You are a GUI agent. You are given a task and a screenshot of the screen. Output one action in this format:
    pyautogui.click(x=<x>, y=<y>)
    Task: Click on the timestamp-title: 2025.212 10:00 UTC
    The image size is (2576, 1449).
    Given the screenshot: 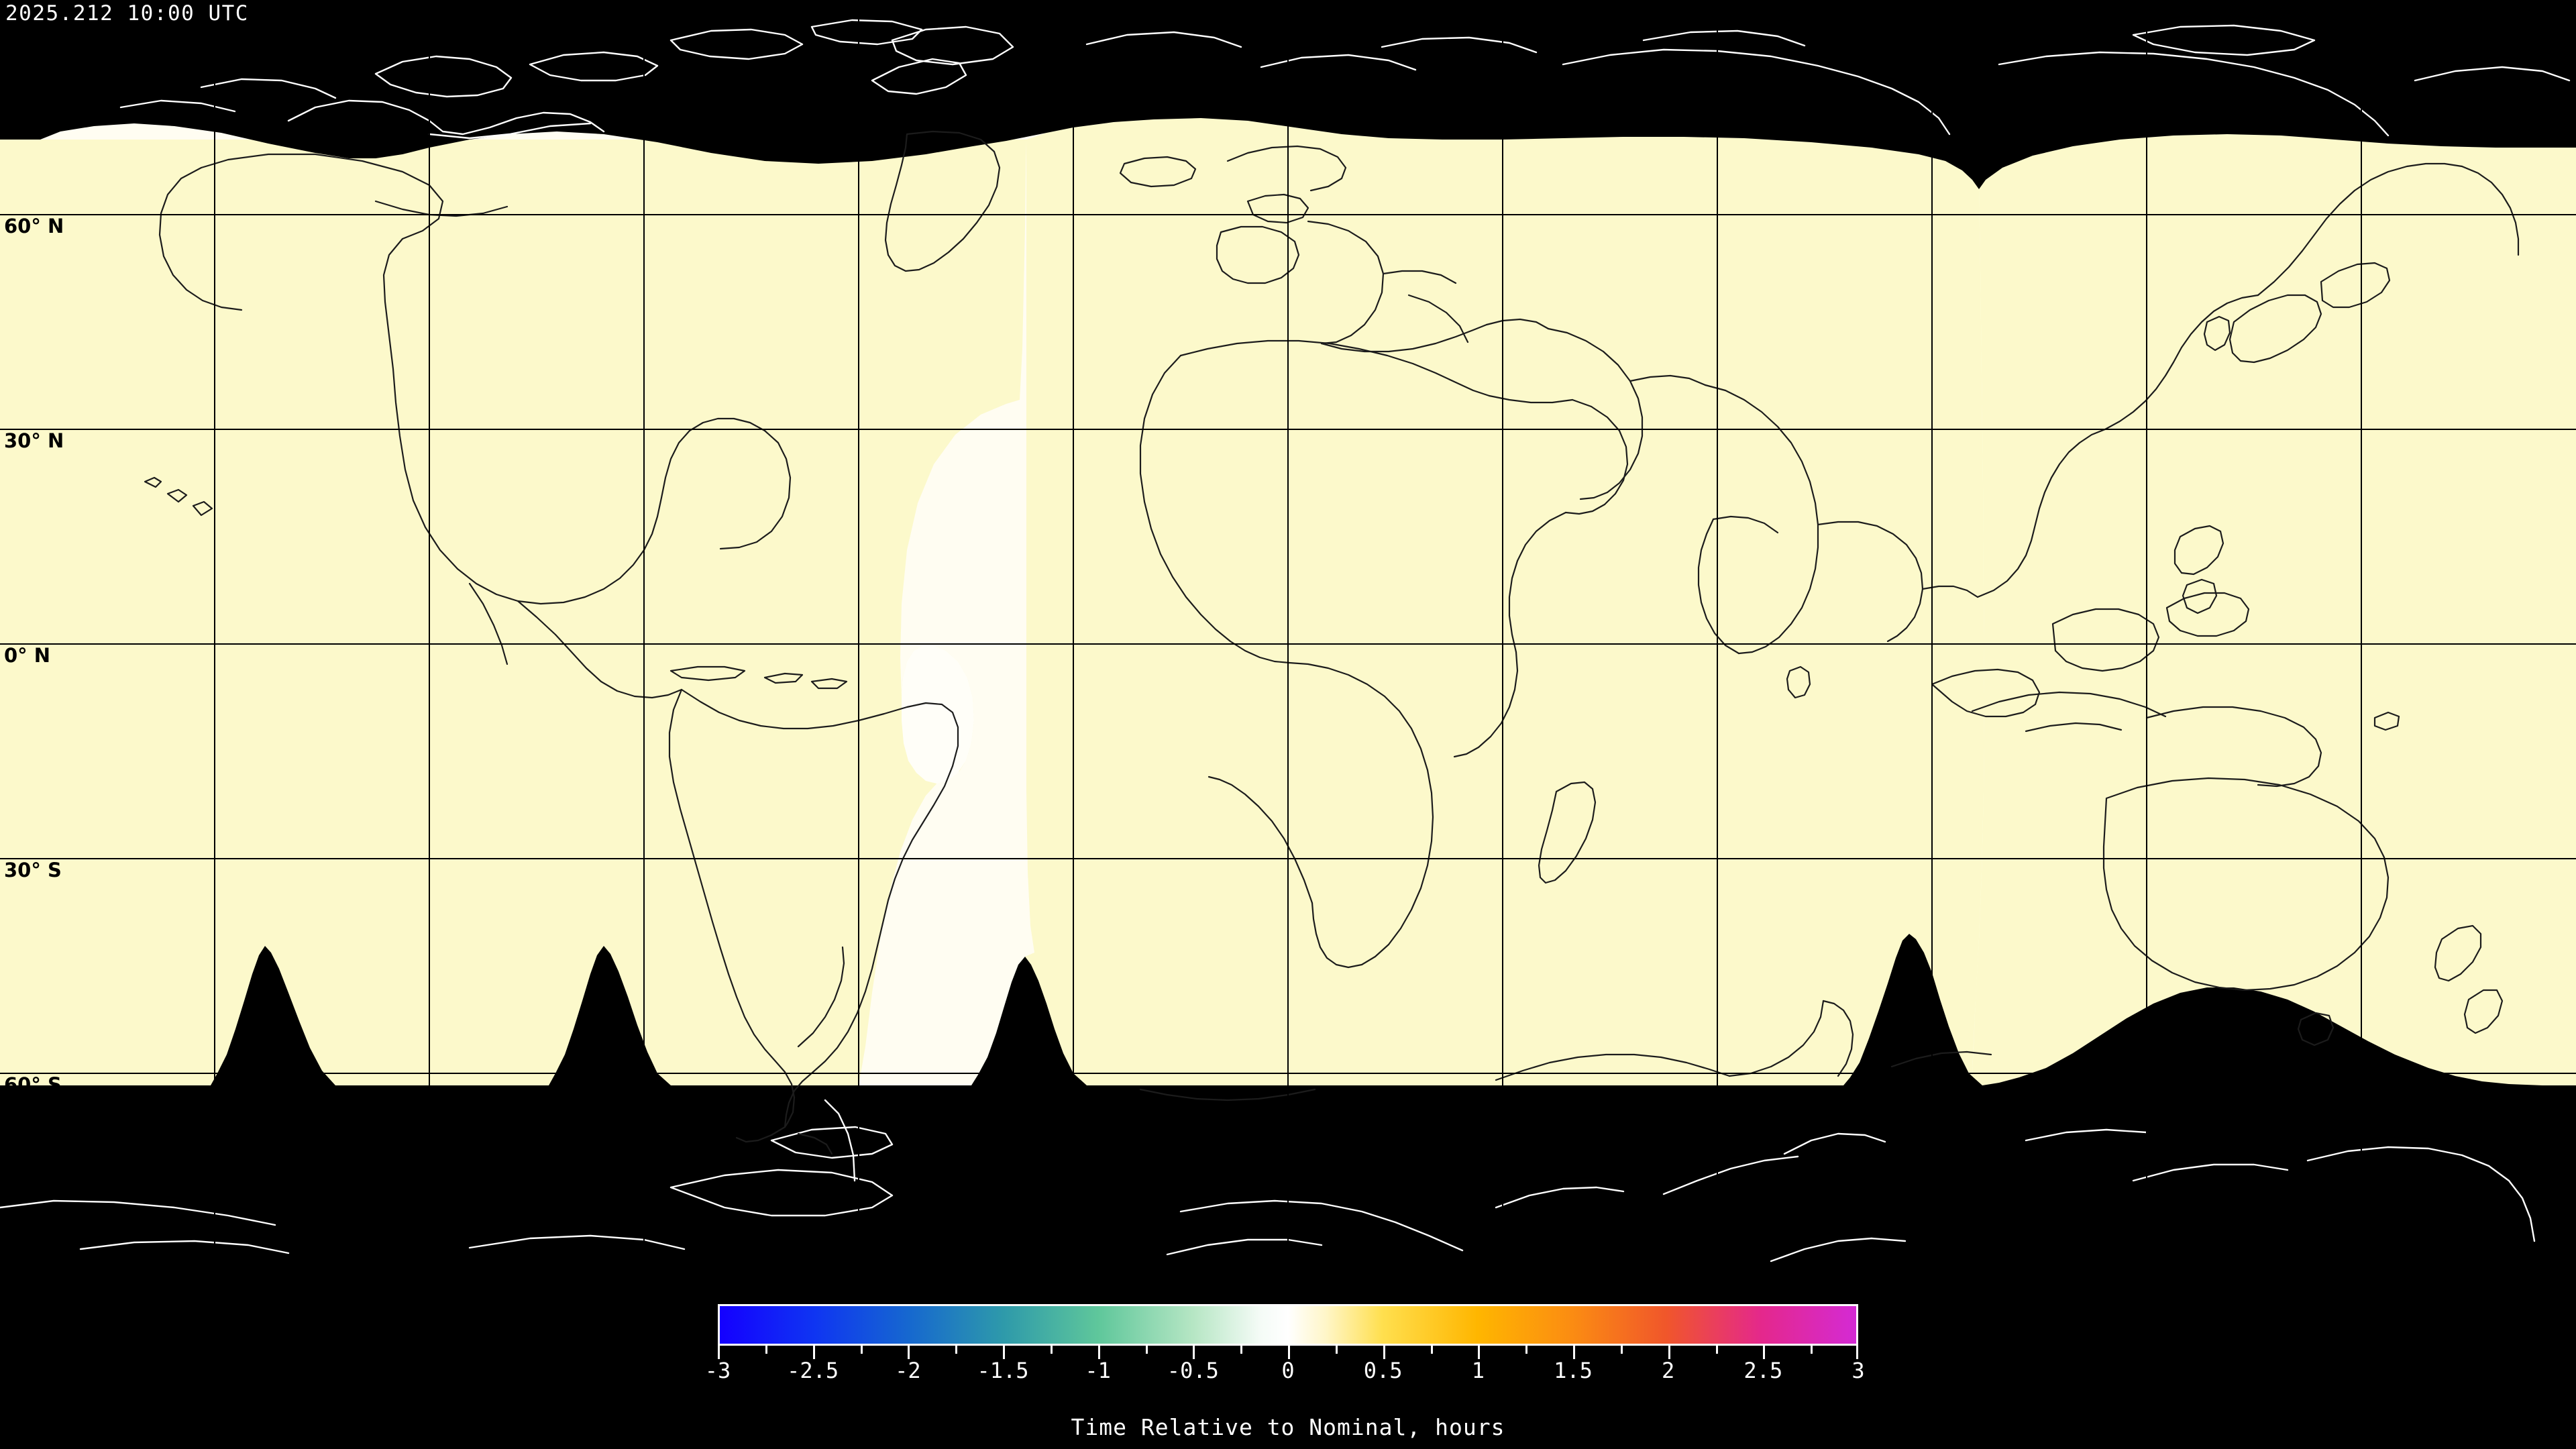 What is the action you would take?
    pyautogui.click(x=127, y=13)
    